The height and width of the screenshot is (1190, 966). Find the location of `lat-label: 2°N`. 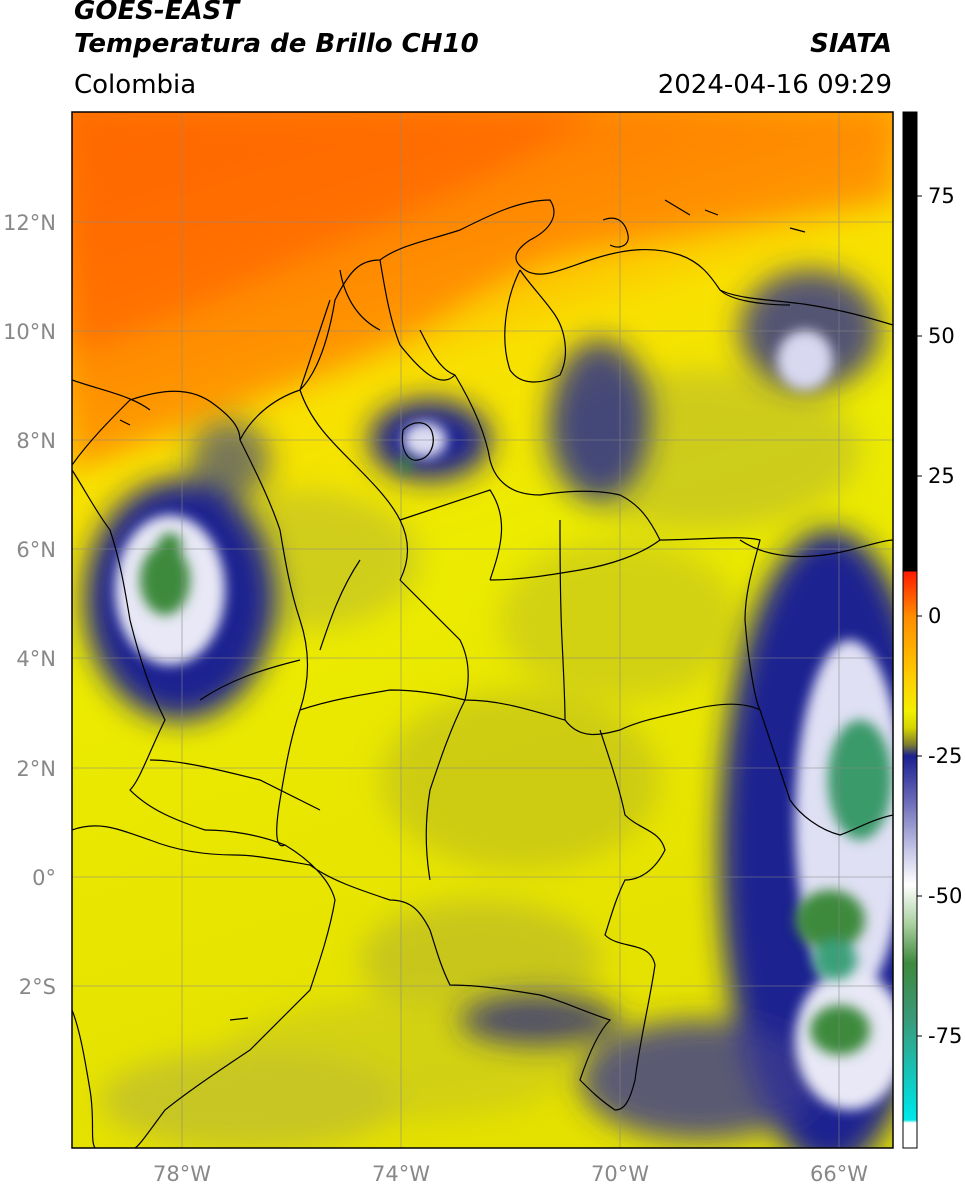

lat-label: 2°N is located at coordinates (36, 769).